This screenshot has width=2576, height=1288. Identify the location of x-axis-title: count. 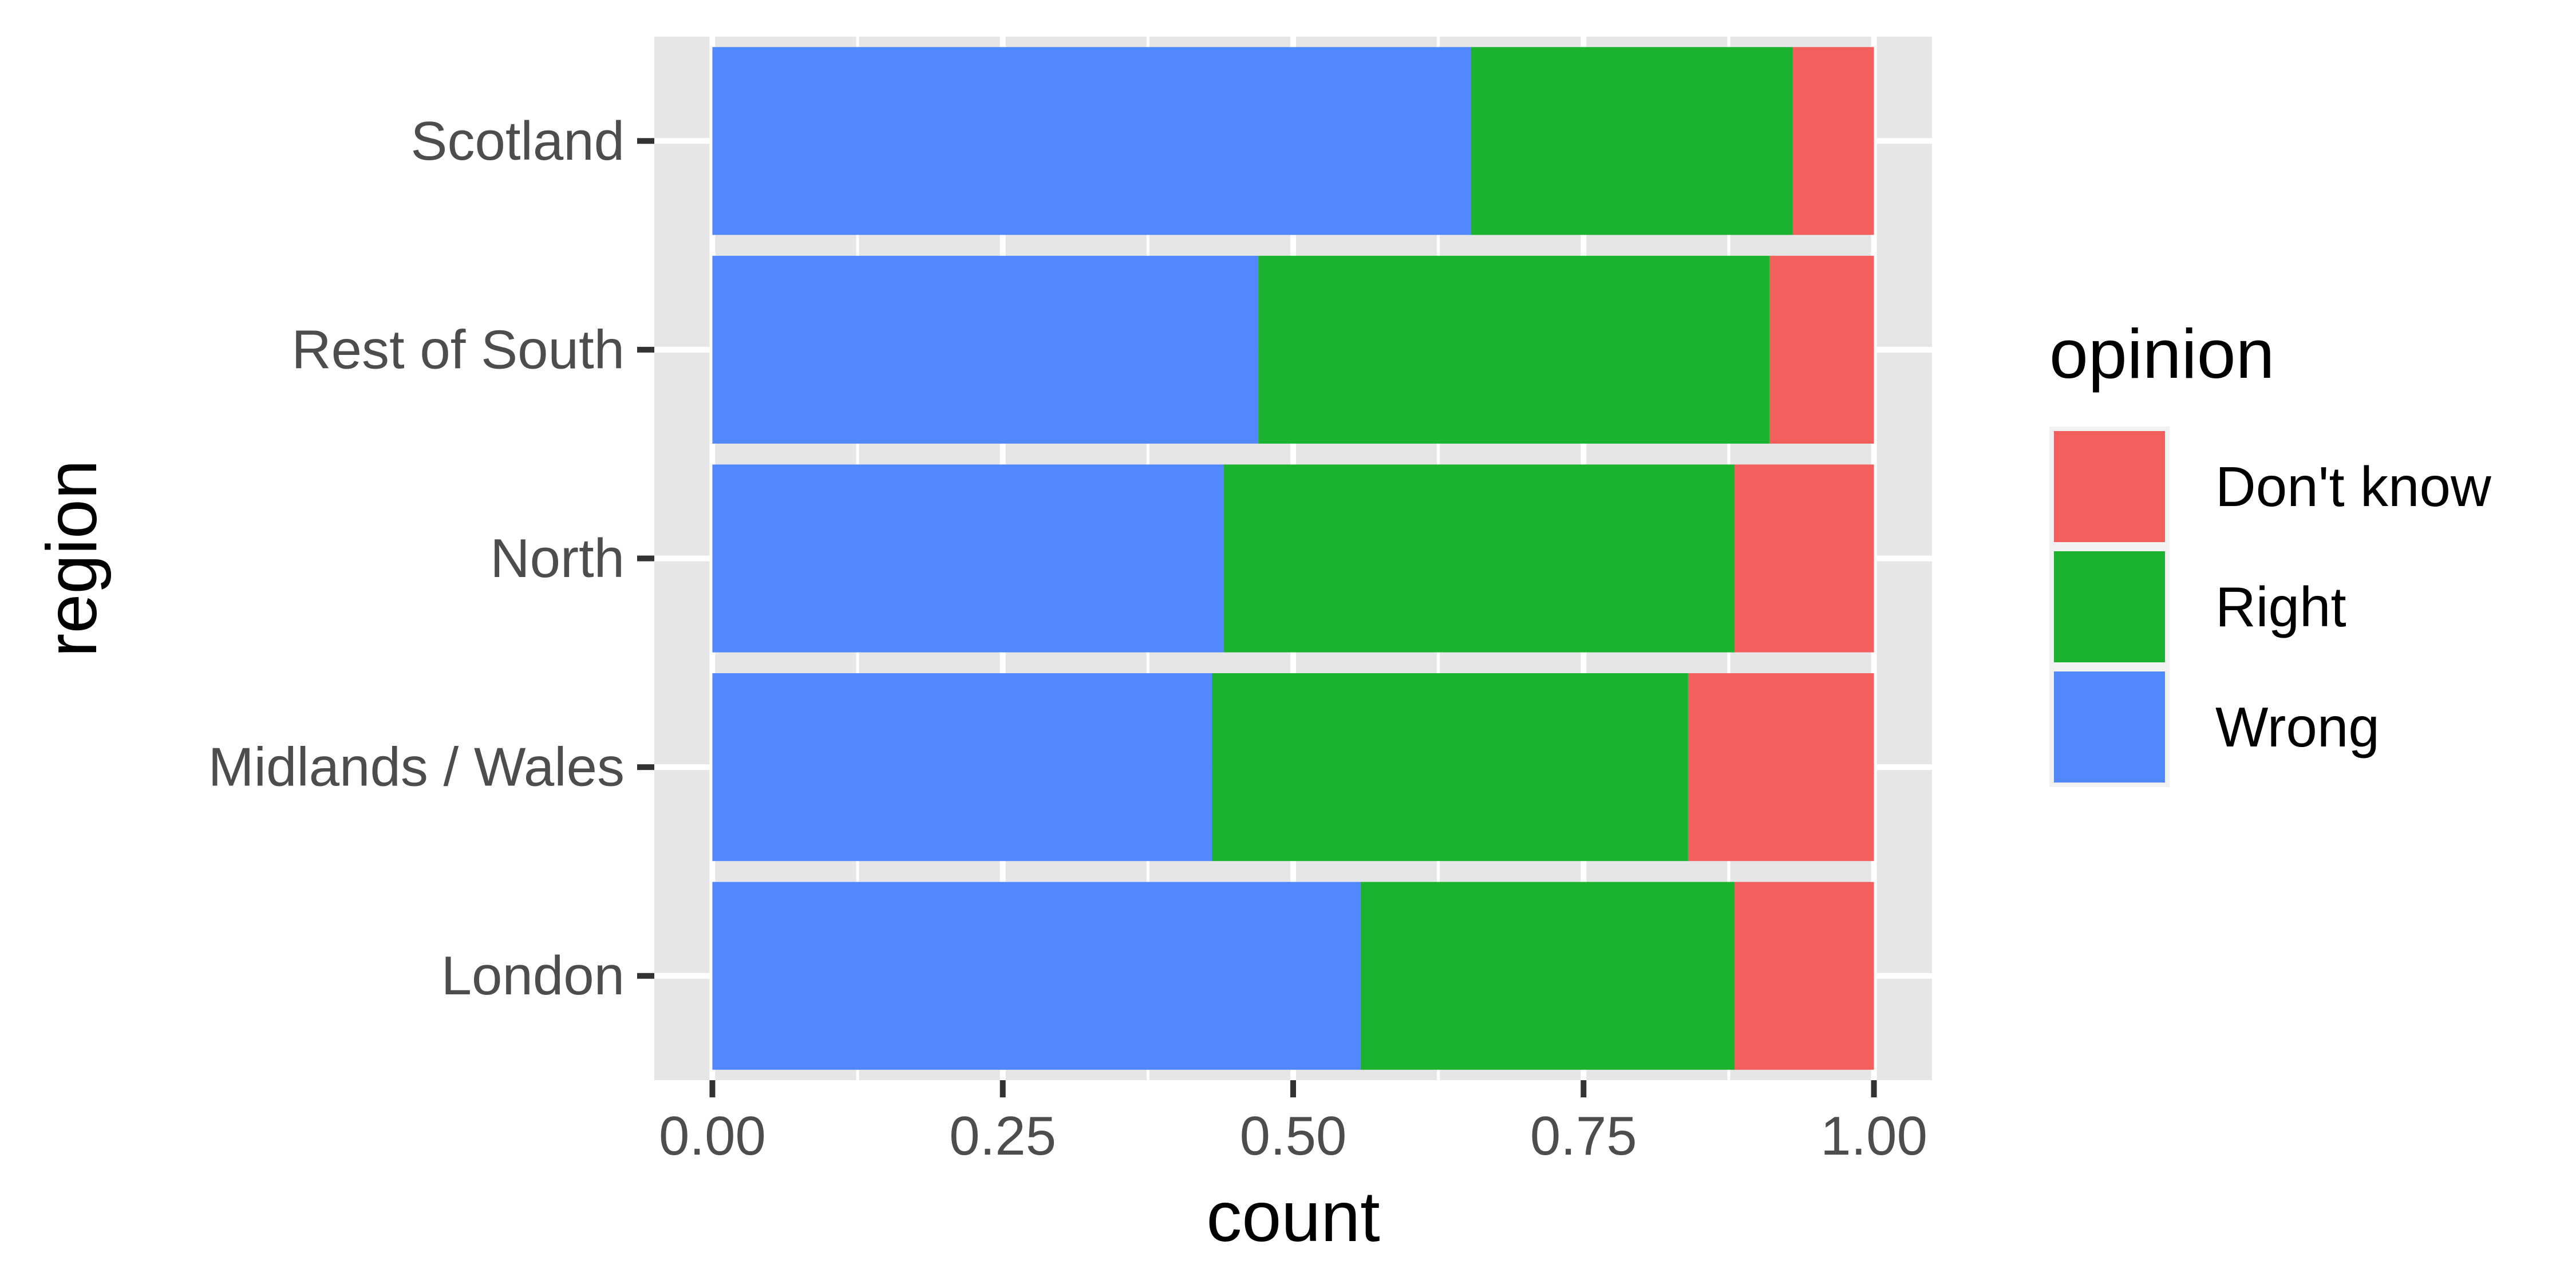
(1293, 1217).